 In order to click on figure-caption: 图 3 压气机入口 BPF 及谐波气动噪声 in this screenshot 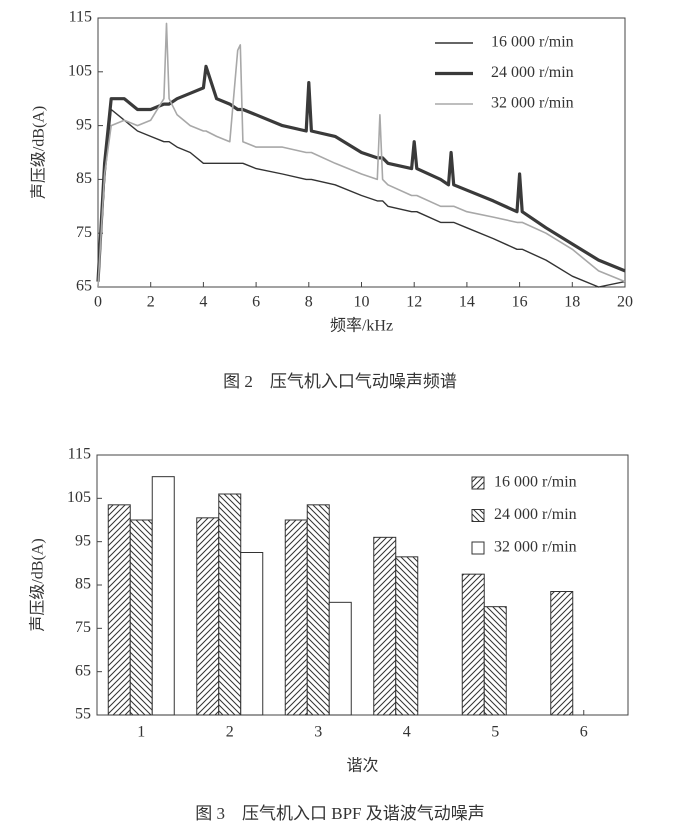, I will do `click(340, 813)`.